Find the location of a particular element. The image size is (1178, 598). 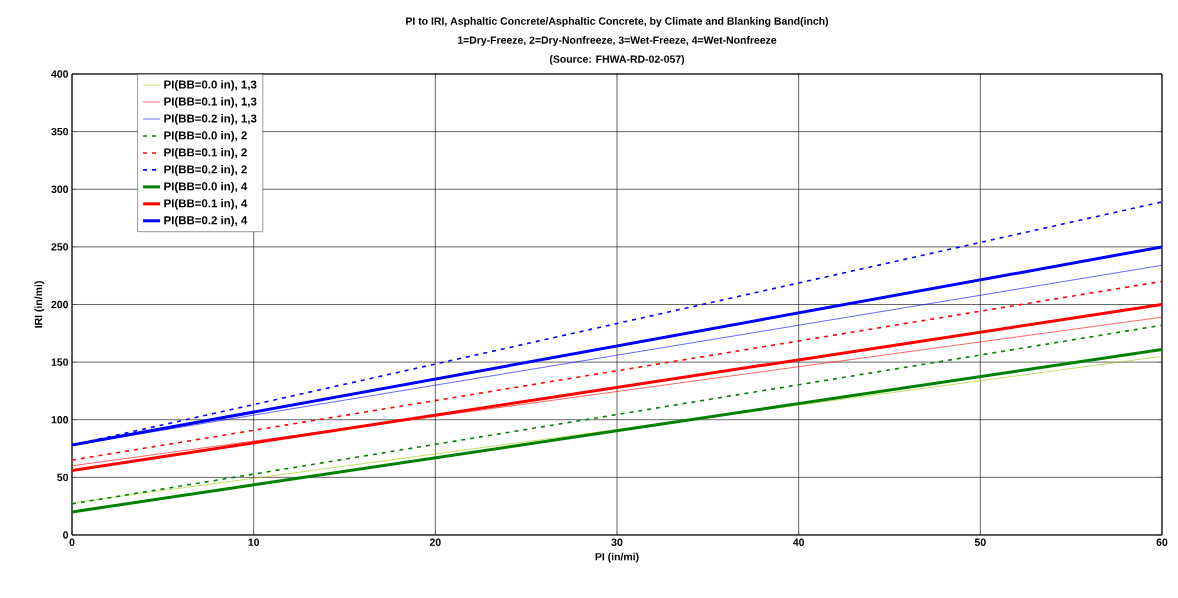

legend-label: PI(BB=0.2 in), 2 is located at coordinates (205, 170).